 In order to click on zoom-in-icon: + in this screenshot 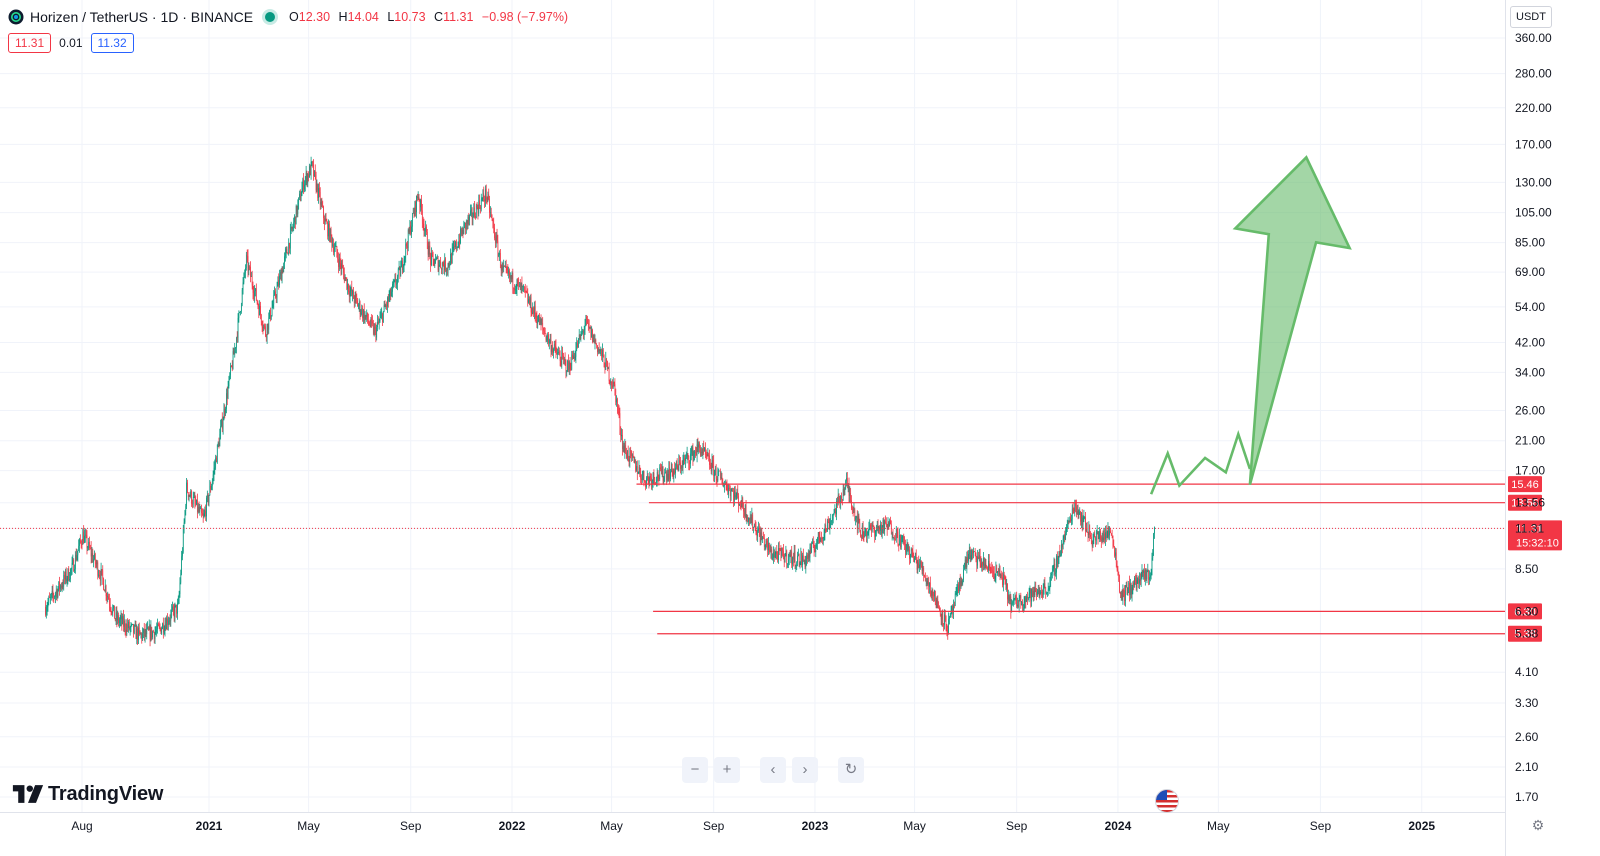, I will do `click(727, 770)`.